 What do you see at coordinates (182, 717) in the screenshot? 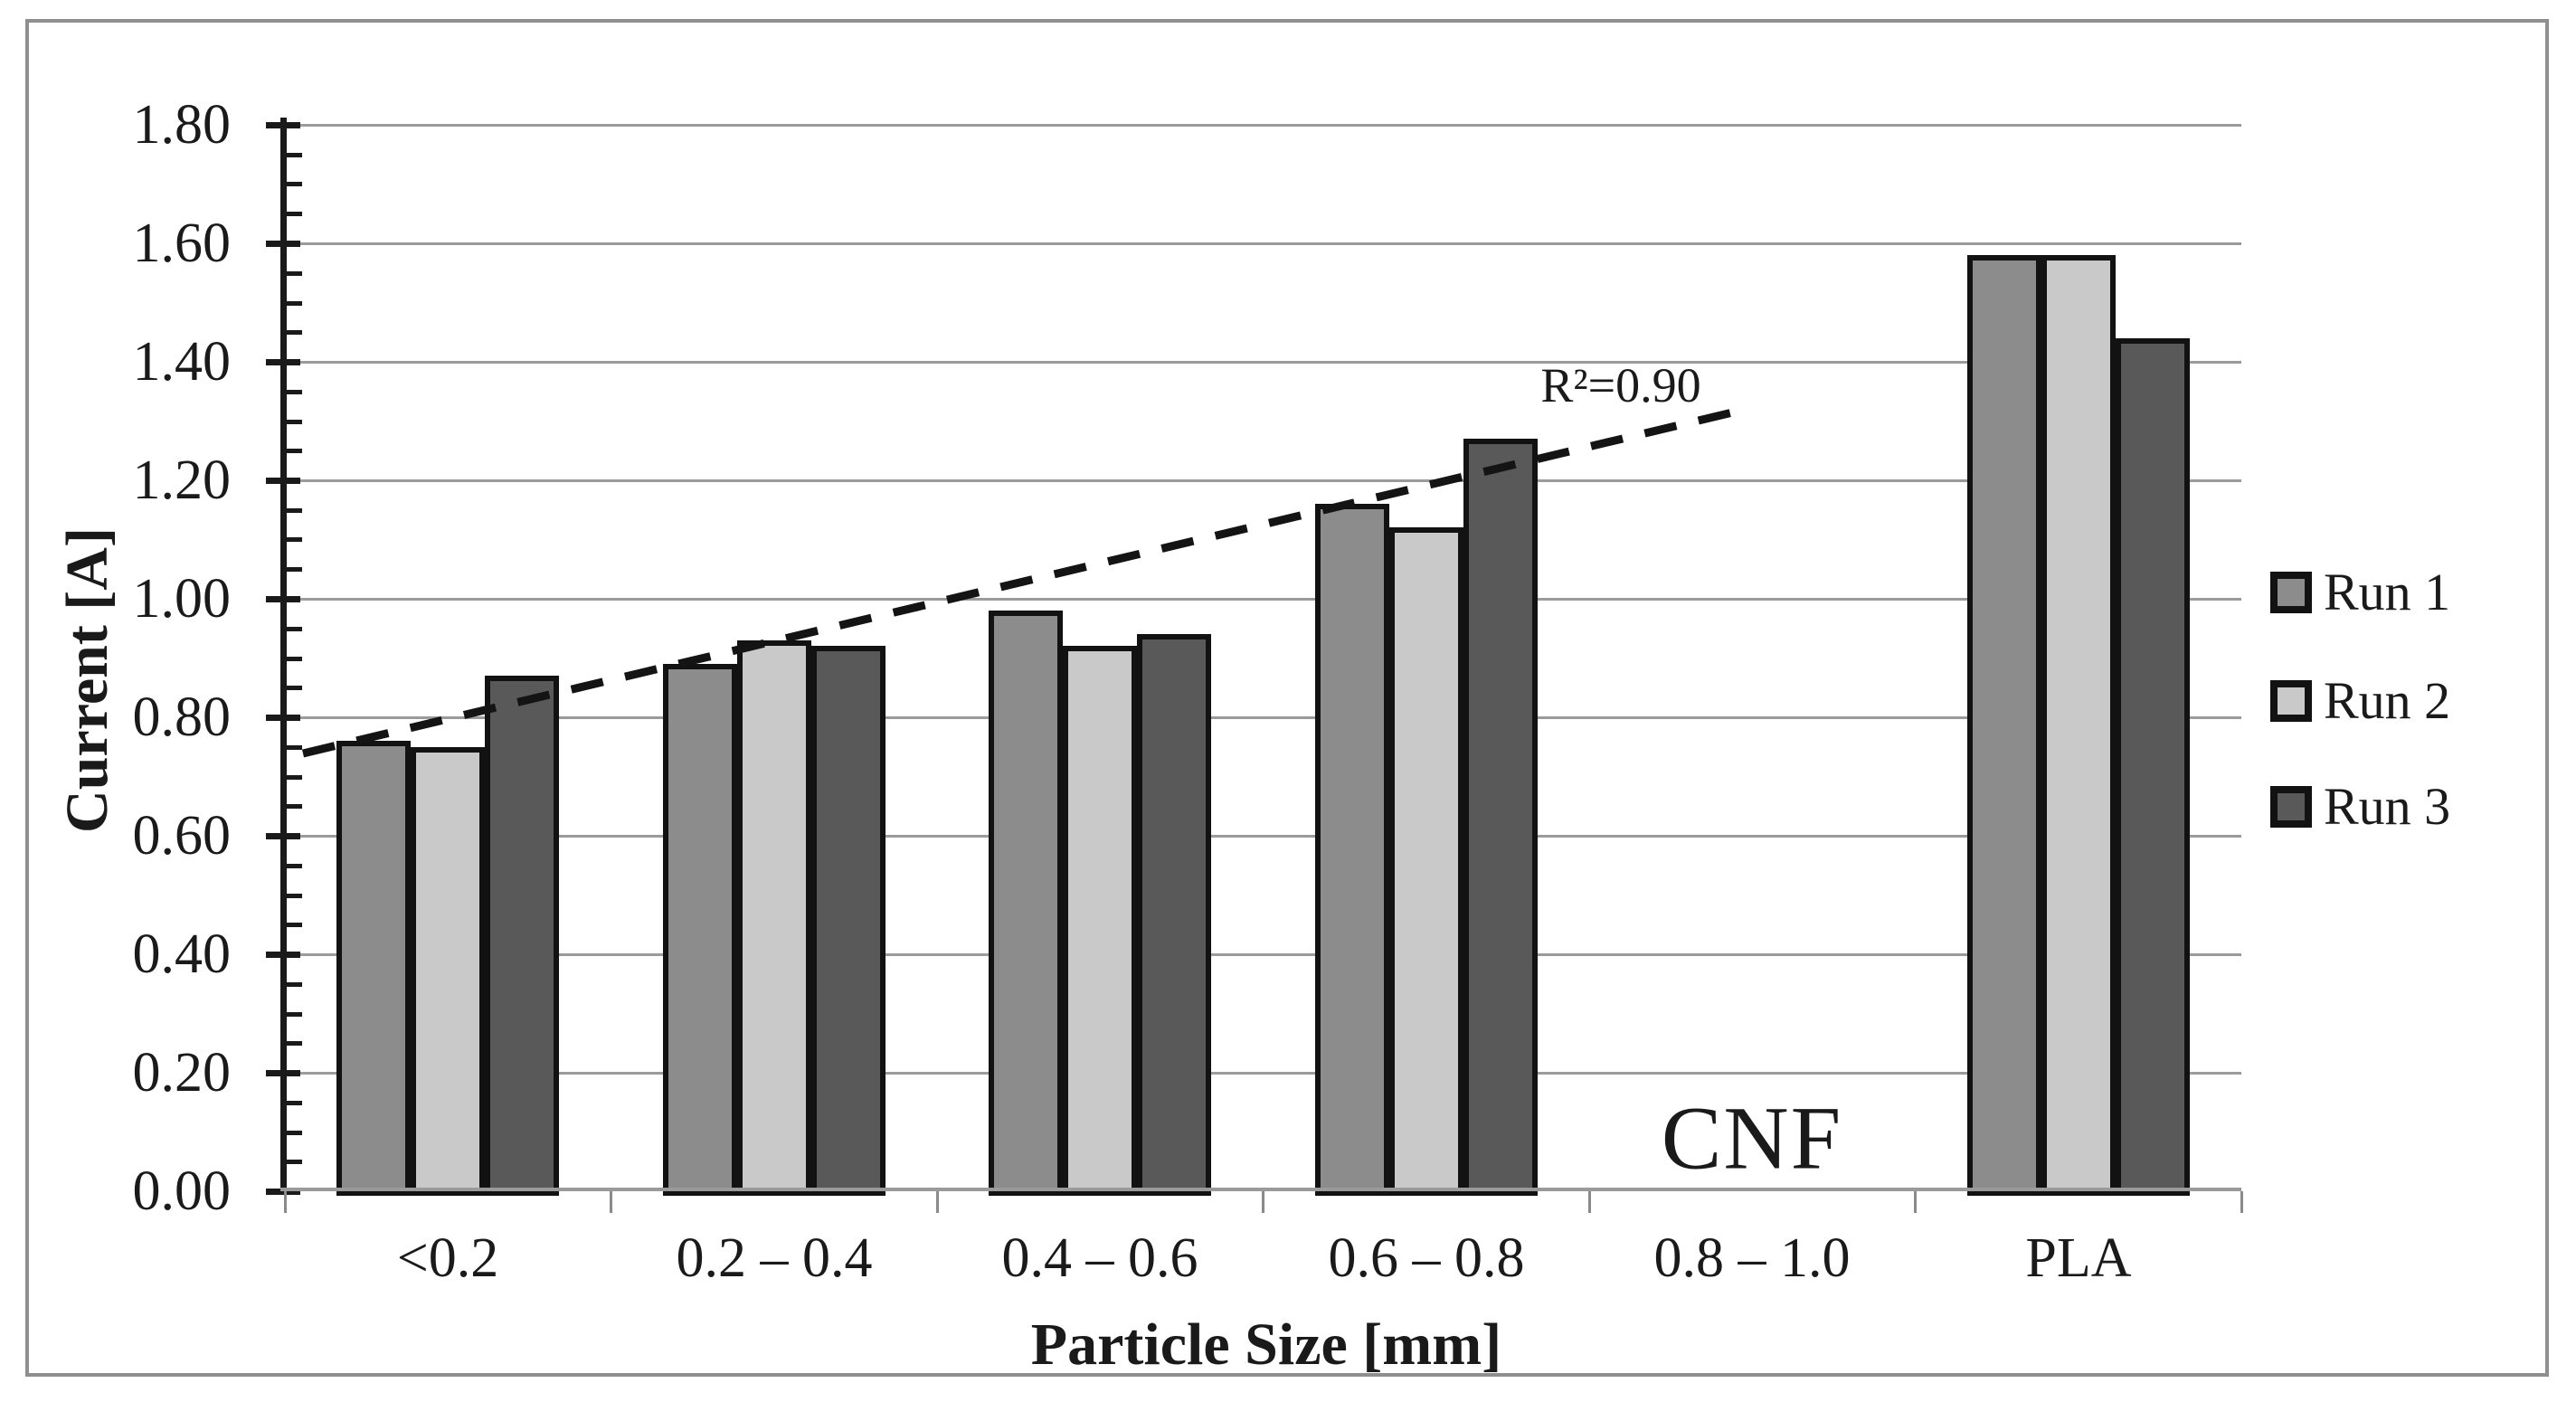
I see `y-axis-tick-label: 0.80` at bounding box center [182, 717].